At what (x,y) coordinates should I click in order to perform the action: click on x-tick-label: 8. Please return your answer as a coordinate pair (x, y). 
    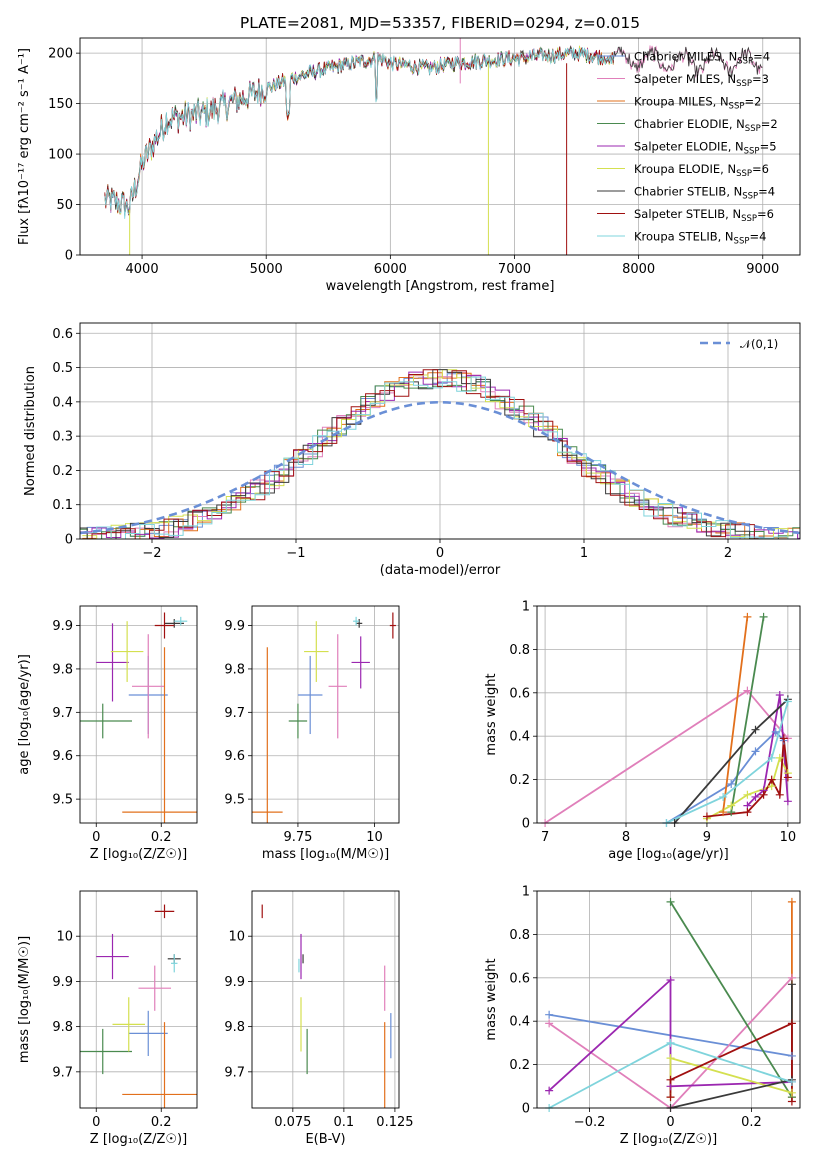
    Looking at the image, I should click on (626, 837).